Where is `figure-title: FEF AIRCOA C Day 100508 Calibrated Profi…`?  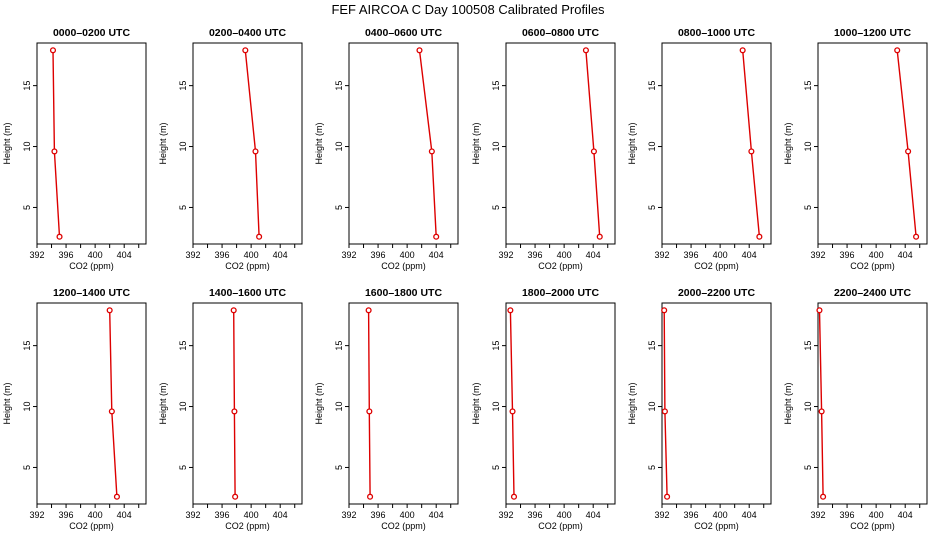 figure-title: FEF AIRCOA C Day 100508 Calibrated Profi… is located at coordinates (468, 9).